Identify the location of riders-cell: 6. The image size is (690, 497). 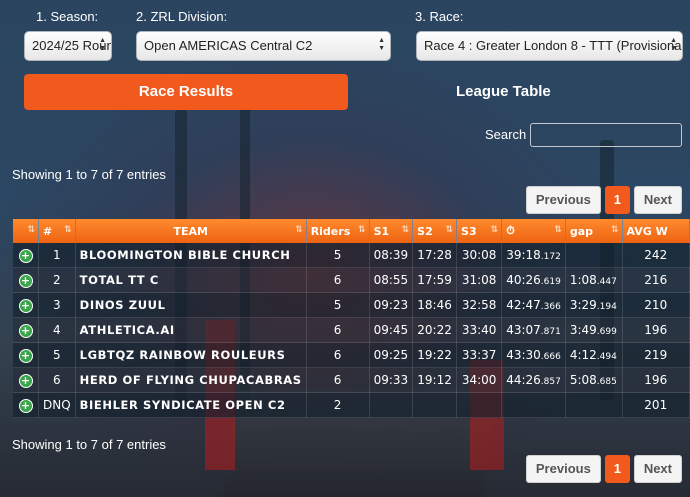
(338, 355).